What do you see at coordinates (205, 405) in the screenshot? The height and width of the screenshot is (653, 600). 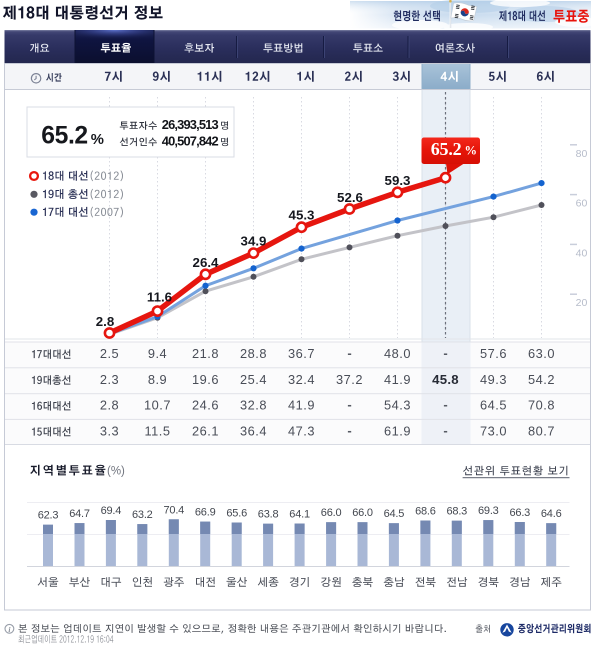 I see `svg-text: 24.6` at bounding box center [205, 405].